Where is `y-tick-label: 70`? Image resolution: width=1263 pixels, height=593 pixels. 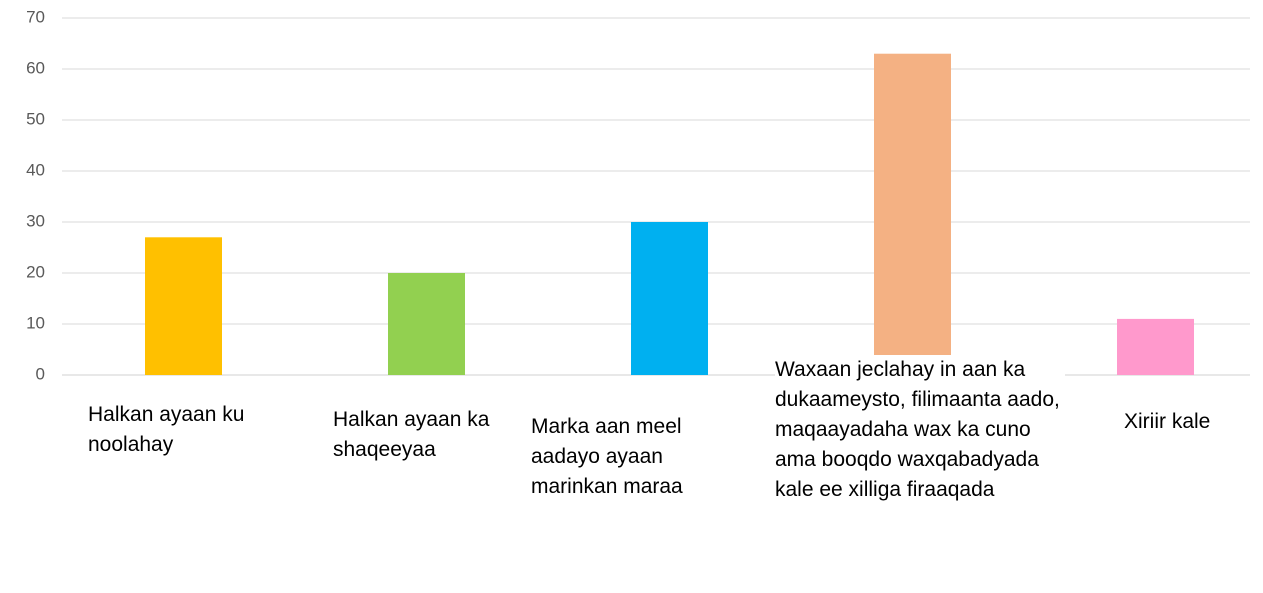
y-tick-label: 70 is located at coordinates (35, 16).